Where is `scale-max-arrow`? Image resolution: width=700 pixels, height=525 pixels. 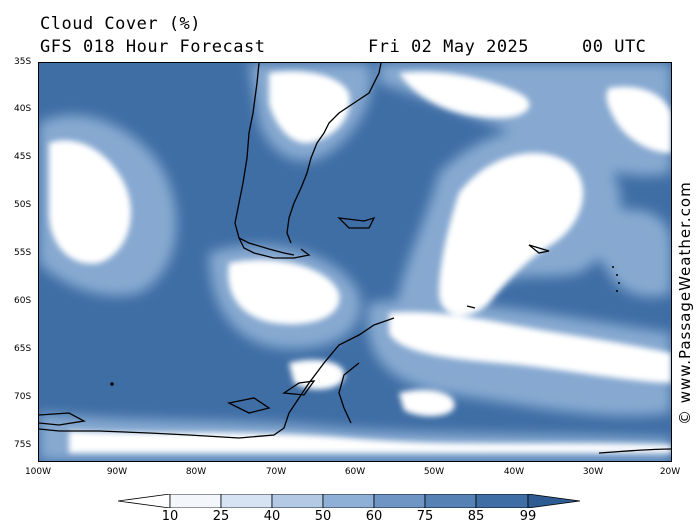
scale-max-arrow is located at coordinates (554, 501).